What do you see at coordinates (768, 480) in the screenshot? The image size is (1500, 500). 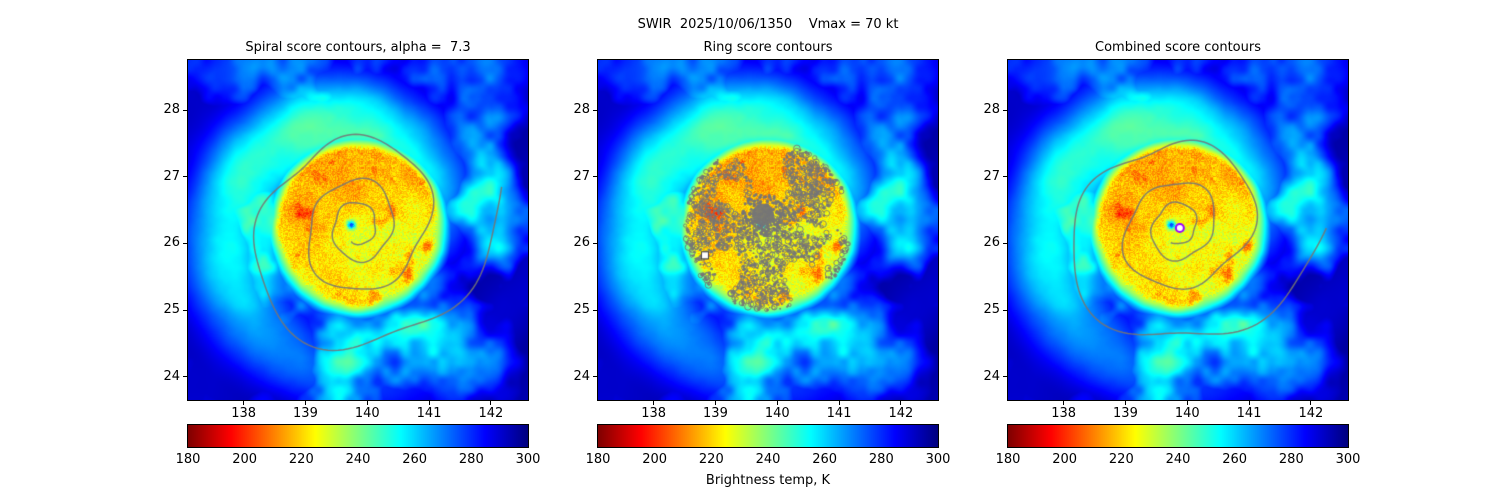 I see `colorbar-axis-label: Brightness temp, K` at bounding box center [768, 480].